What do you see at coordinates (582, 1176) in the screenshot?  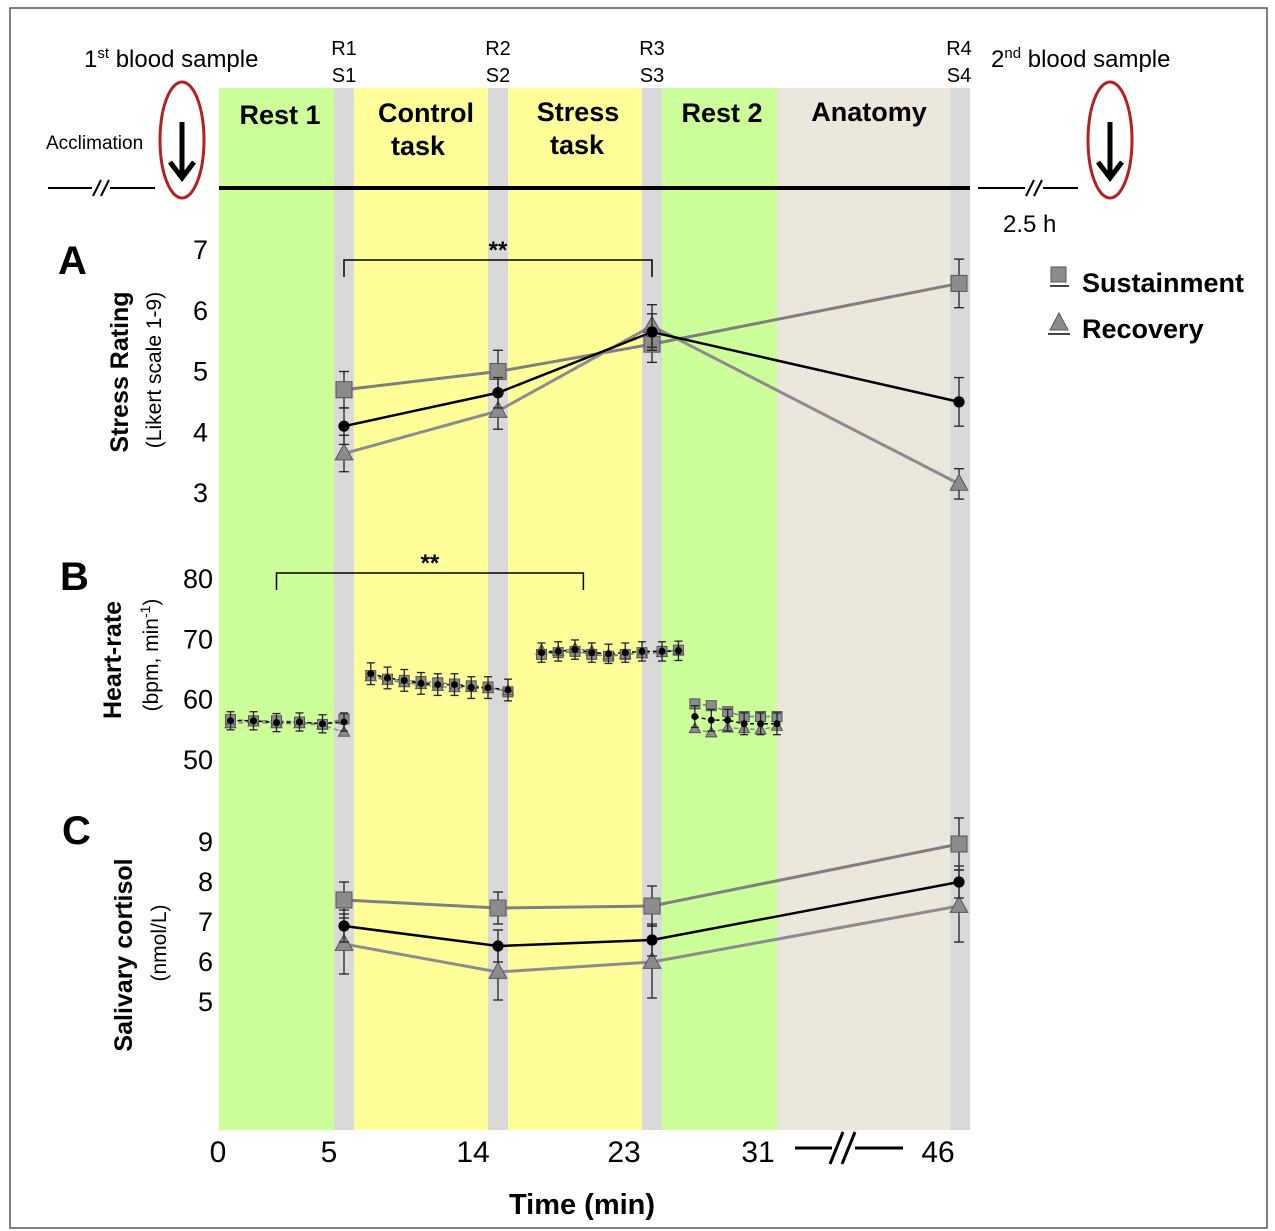 I see `x-axis: 0 5 14 23 31 46 Time (min)` at bounding box center [582, 1176].